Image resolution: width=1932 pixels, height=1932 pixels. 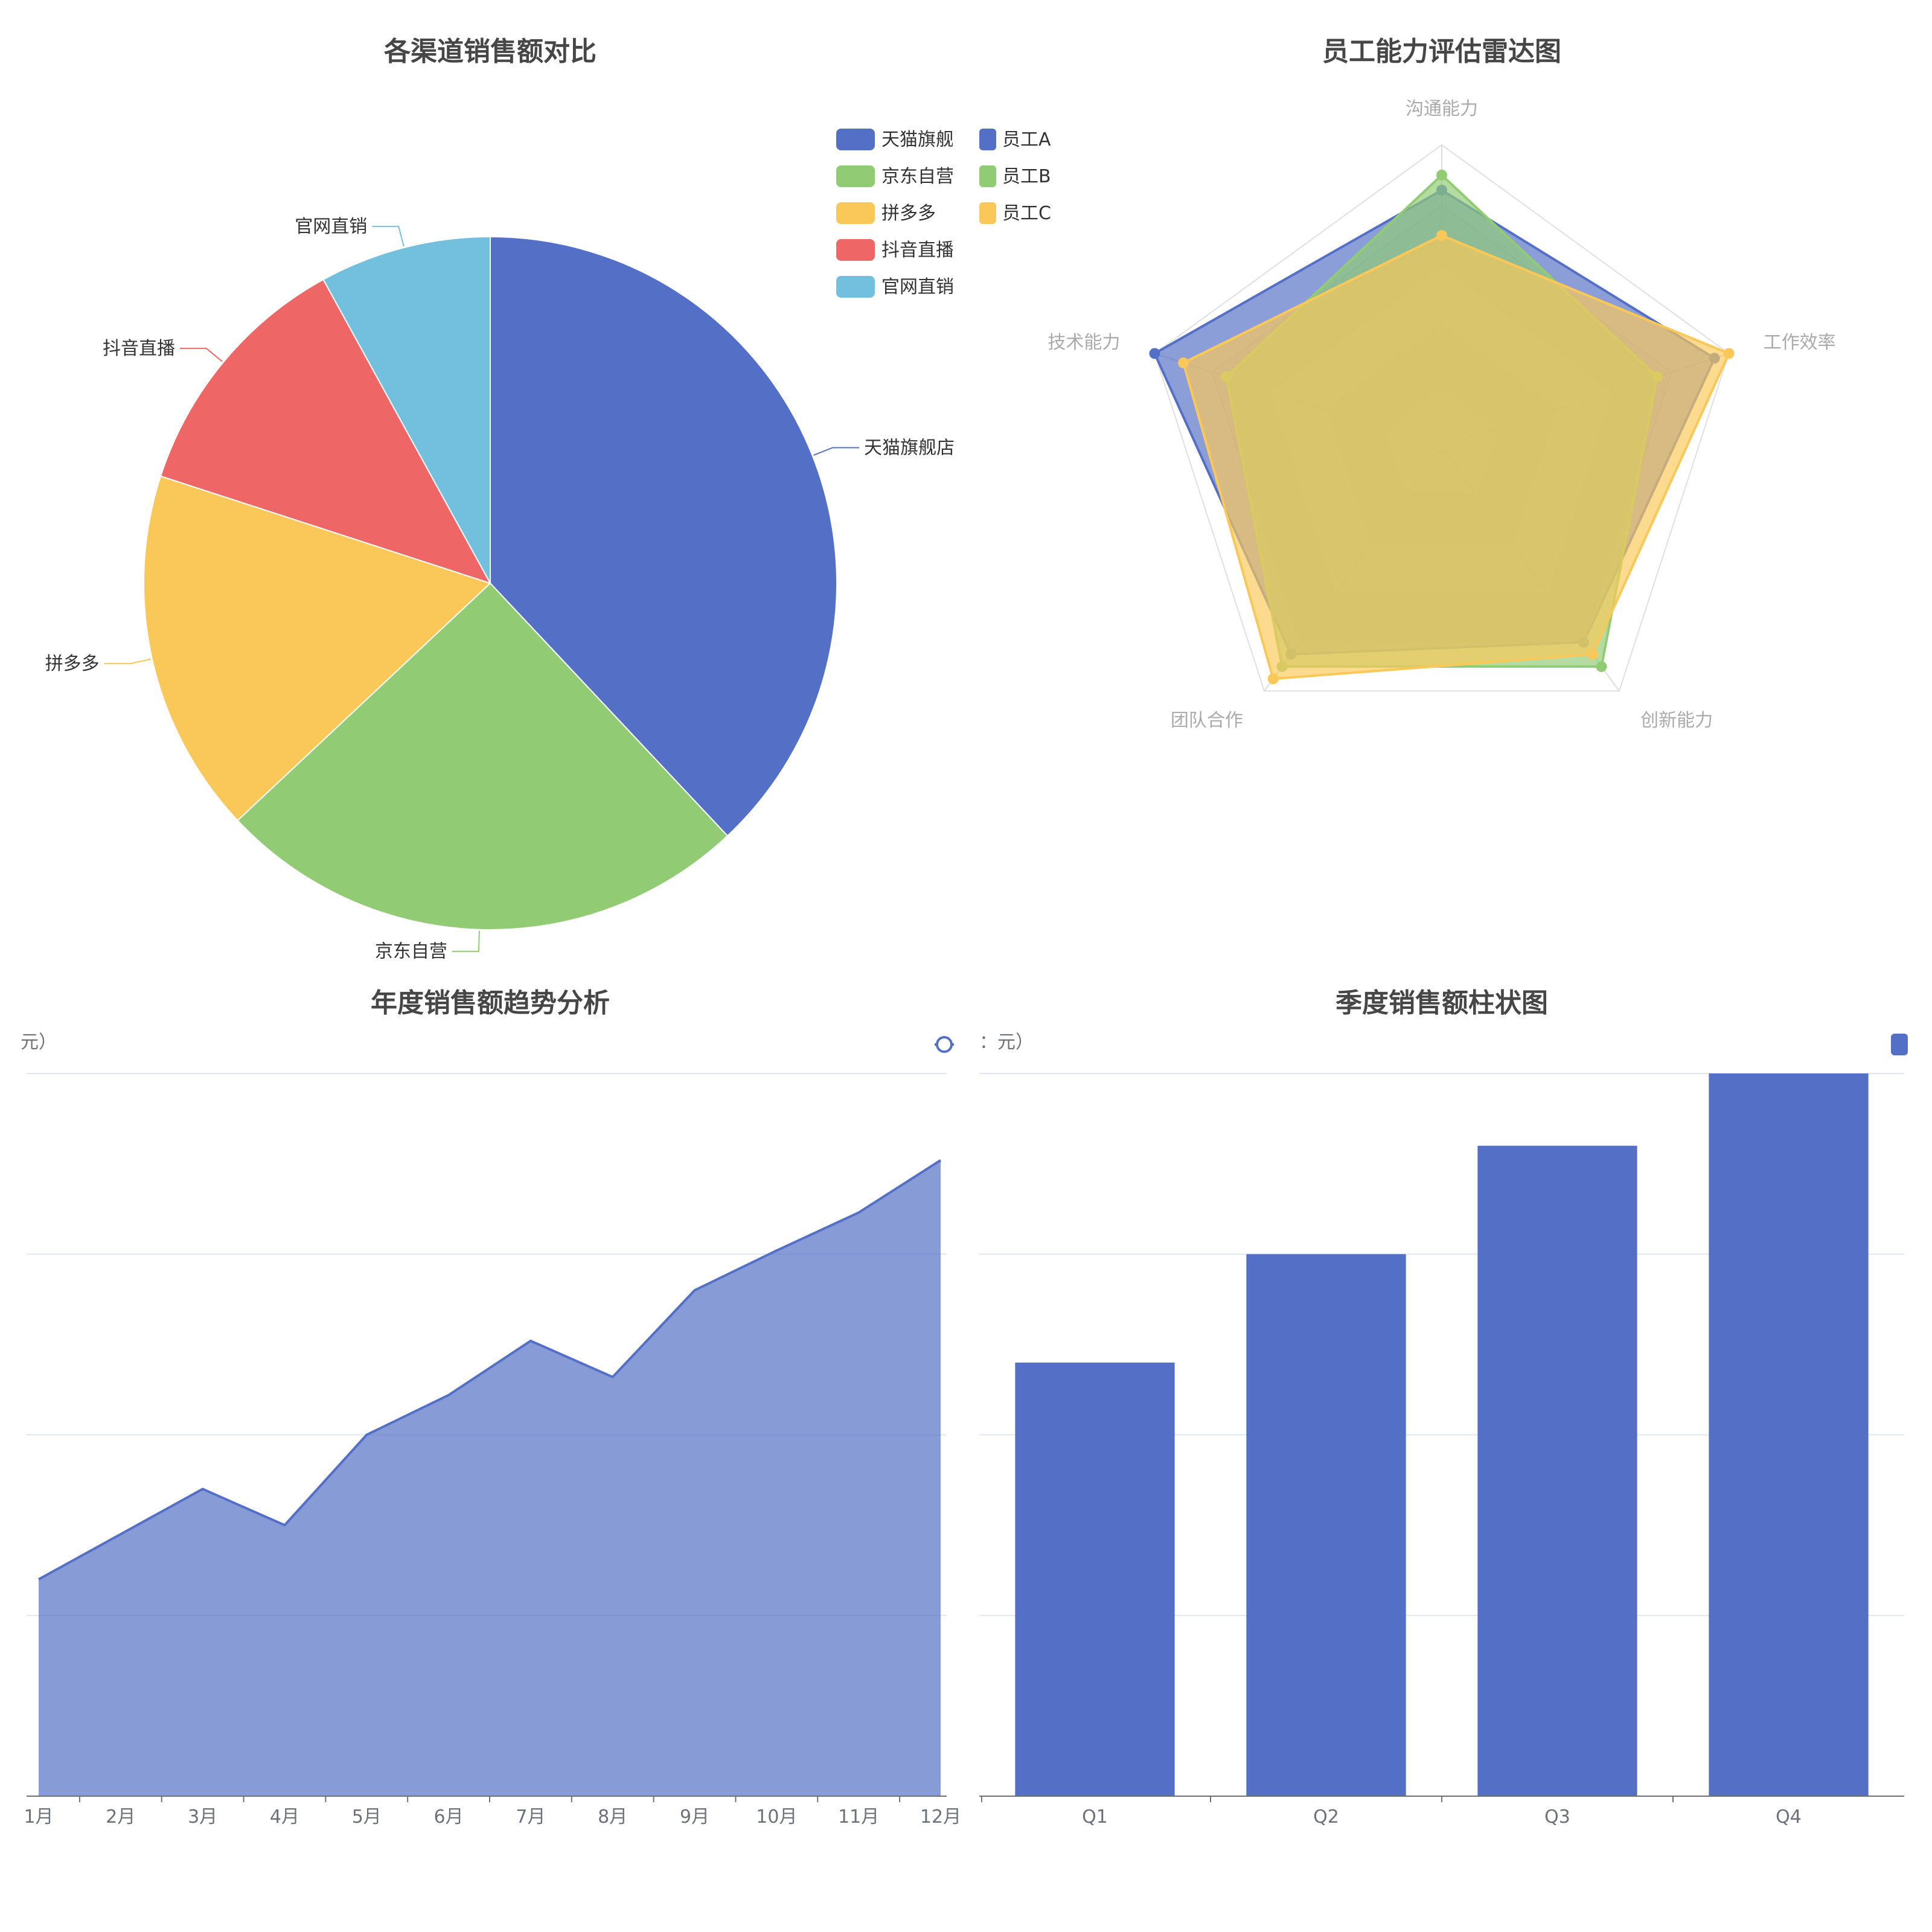 I want to click on pie-legend-label: 天猫旗舰, so click(x=917, y=139).